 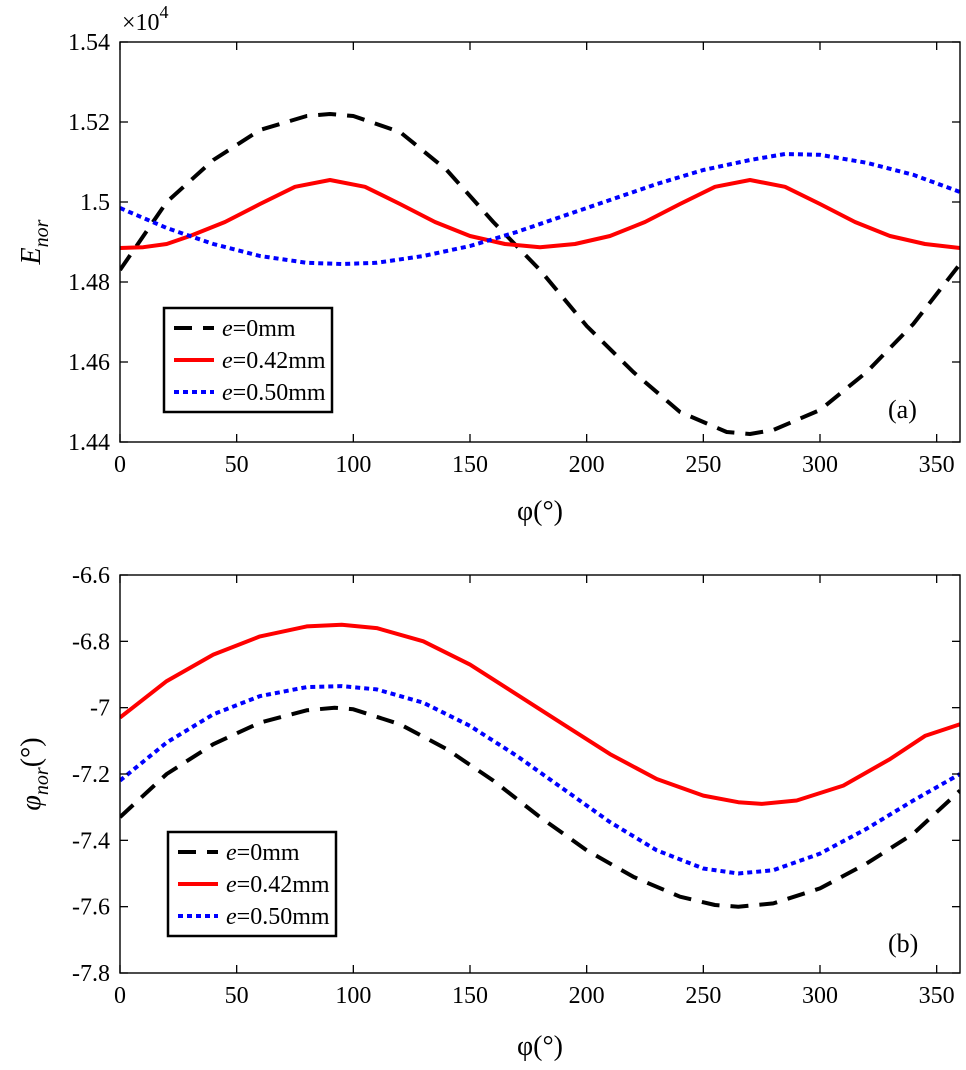 What do you see at coordinates (89, 363) in the screenshot?
I see `y-tick-label: 1.46` at bounding box center [89, 363].